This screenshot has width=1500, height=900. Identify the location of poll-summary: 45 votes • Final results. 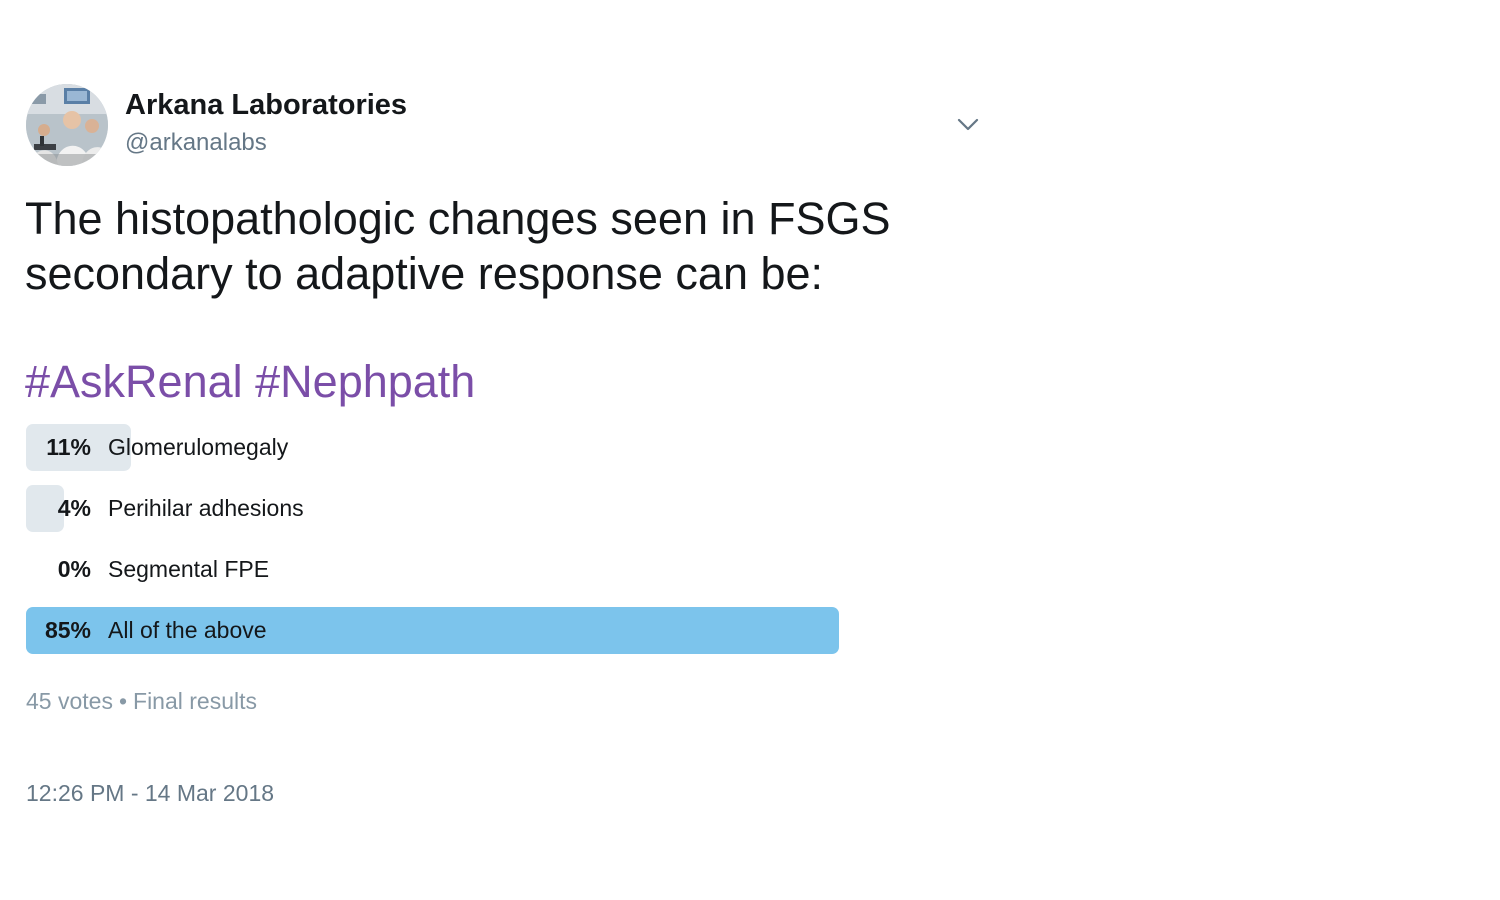
(141, 701).